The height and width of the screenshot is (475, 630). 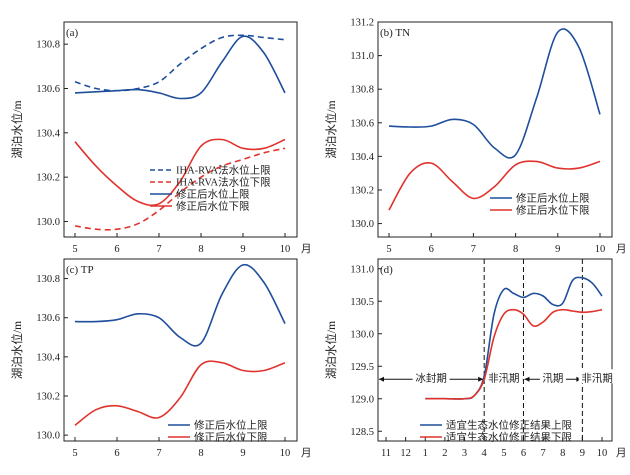 What do you see at coordinates (386, 453) in the screenshot?
I see `x-tick-label: 11` at bounding box center [386, 453].